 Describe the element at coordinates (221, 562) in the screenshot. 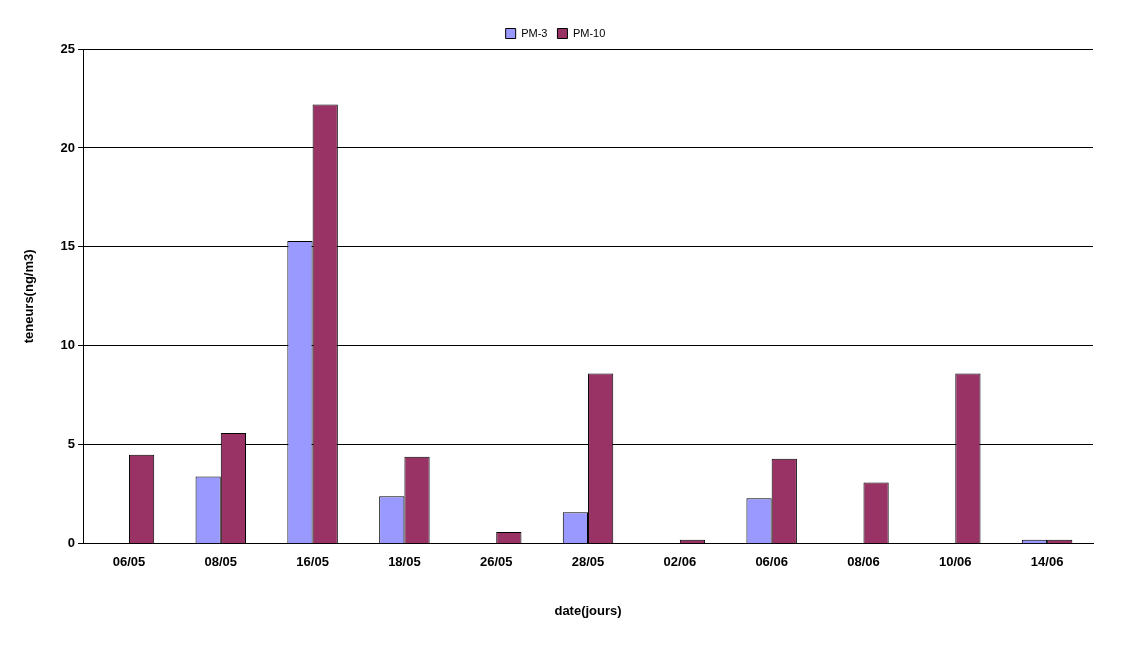

I see `x-tick-label: 08/05` at that location.